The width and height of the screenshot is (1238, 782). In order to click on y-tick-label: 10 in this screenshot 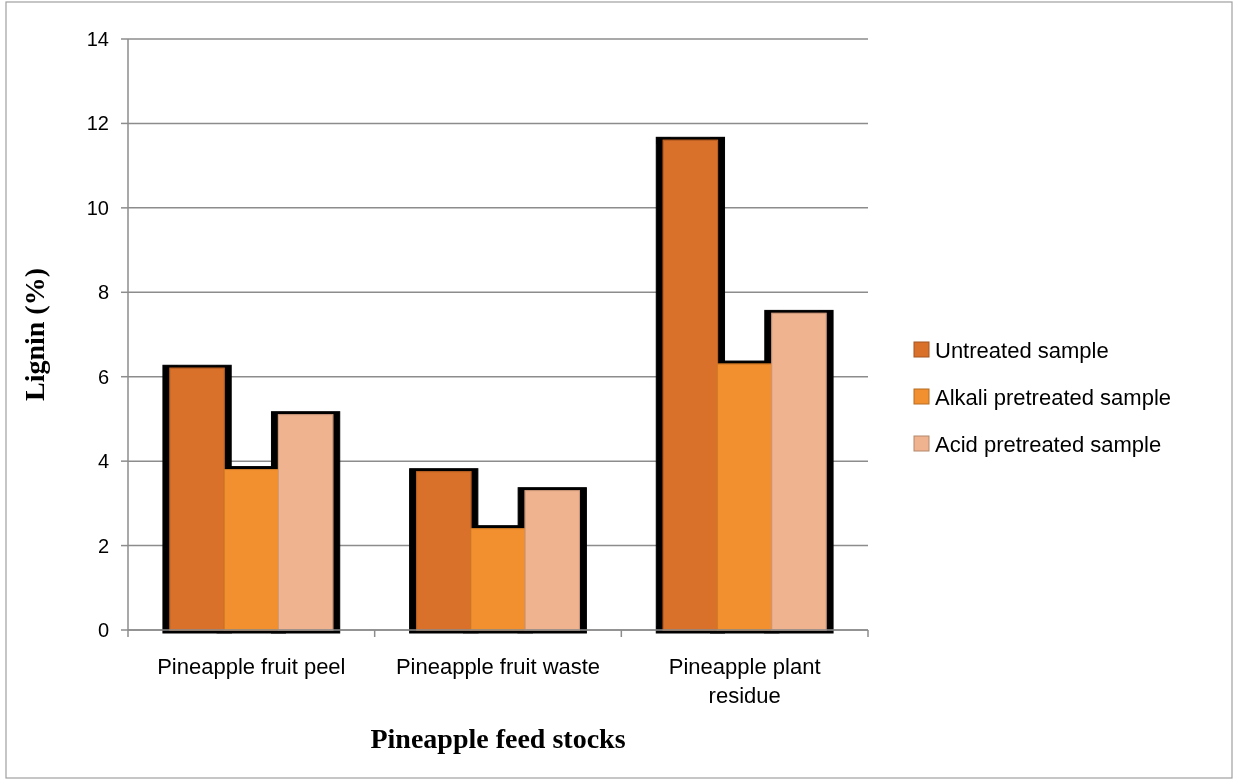, I will do `click(97, 207)`.